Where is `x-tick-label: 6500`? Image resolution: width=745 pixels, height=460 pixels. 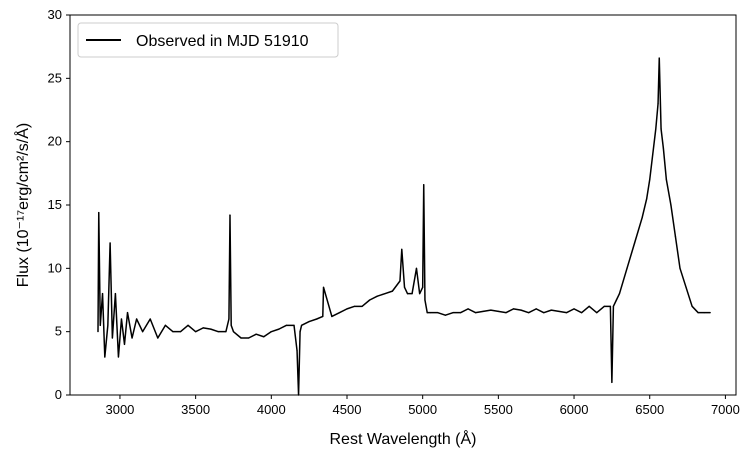
x-tick-label: 6500 is located at coordinates (649, 409).